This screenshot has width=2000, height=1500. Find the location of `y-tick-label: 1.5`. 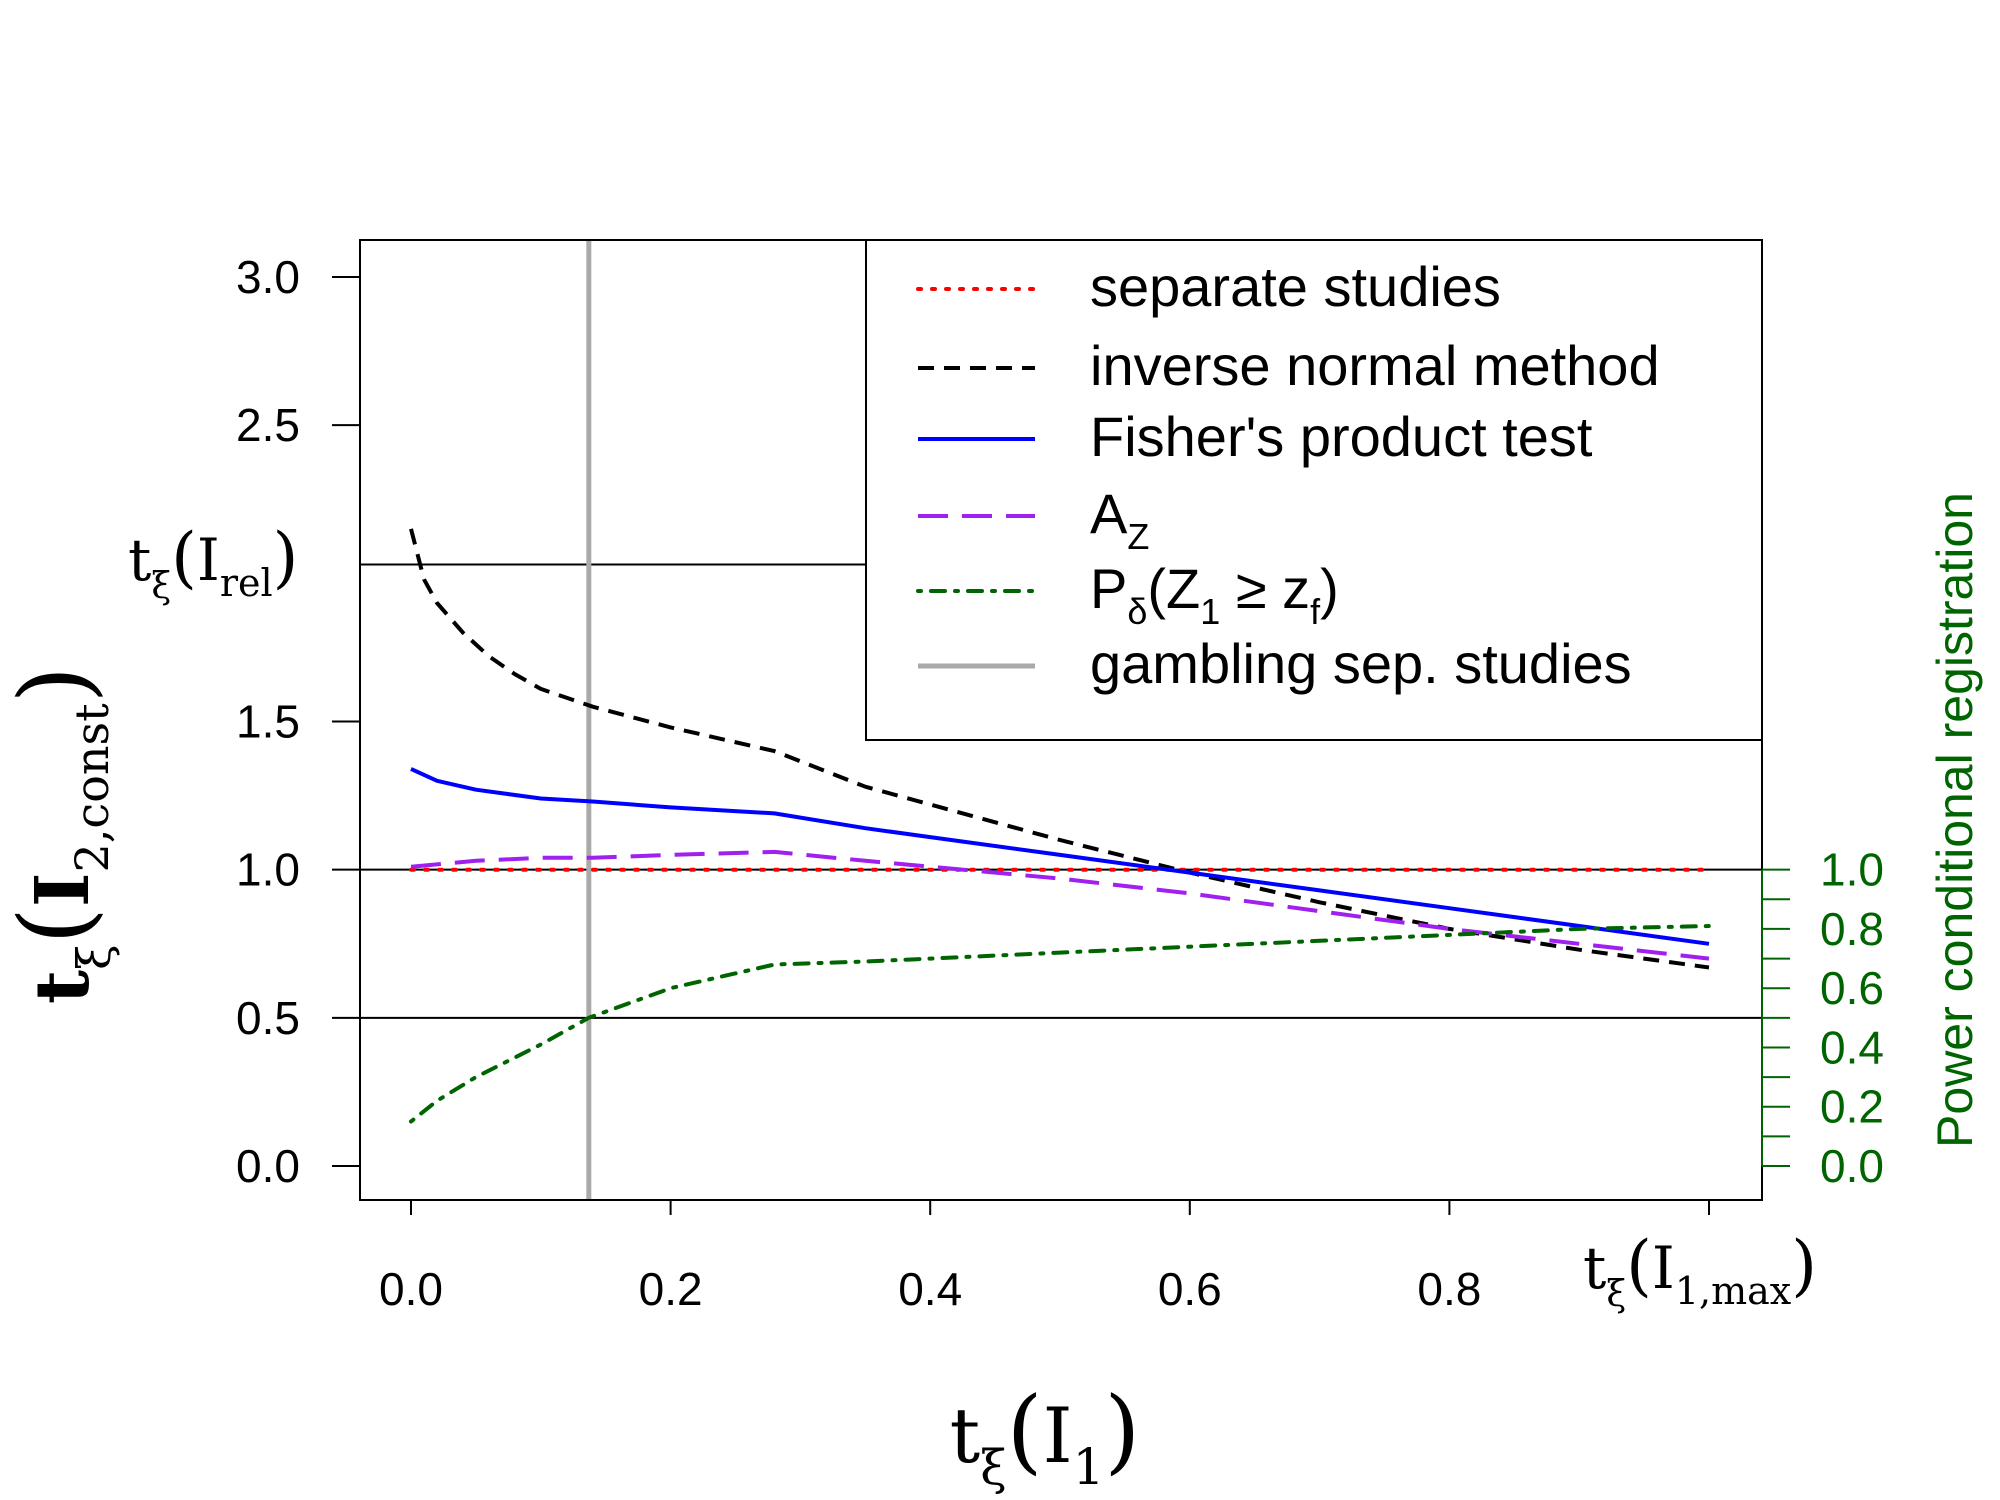

y-tick-label: 1.5 is located at coordinates (268, 722).